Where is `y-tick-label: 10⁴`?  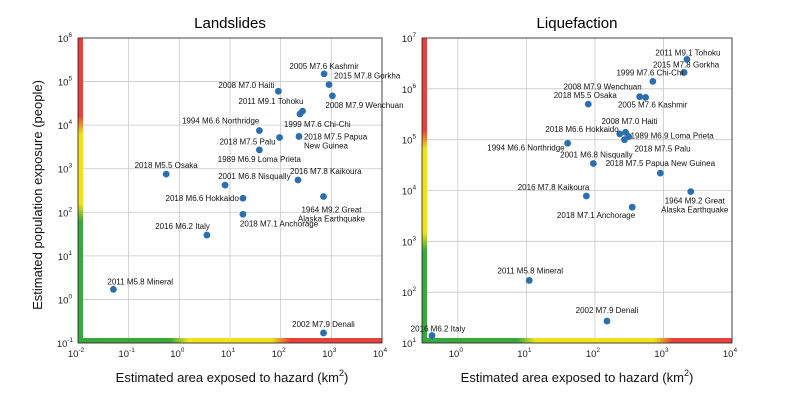 y-tick-label: 10⁴ is located at coordinates (409, 191).